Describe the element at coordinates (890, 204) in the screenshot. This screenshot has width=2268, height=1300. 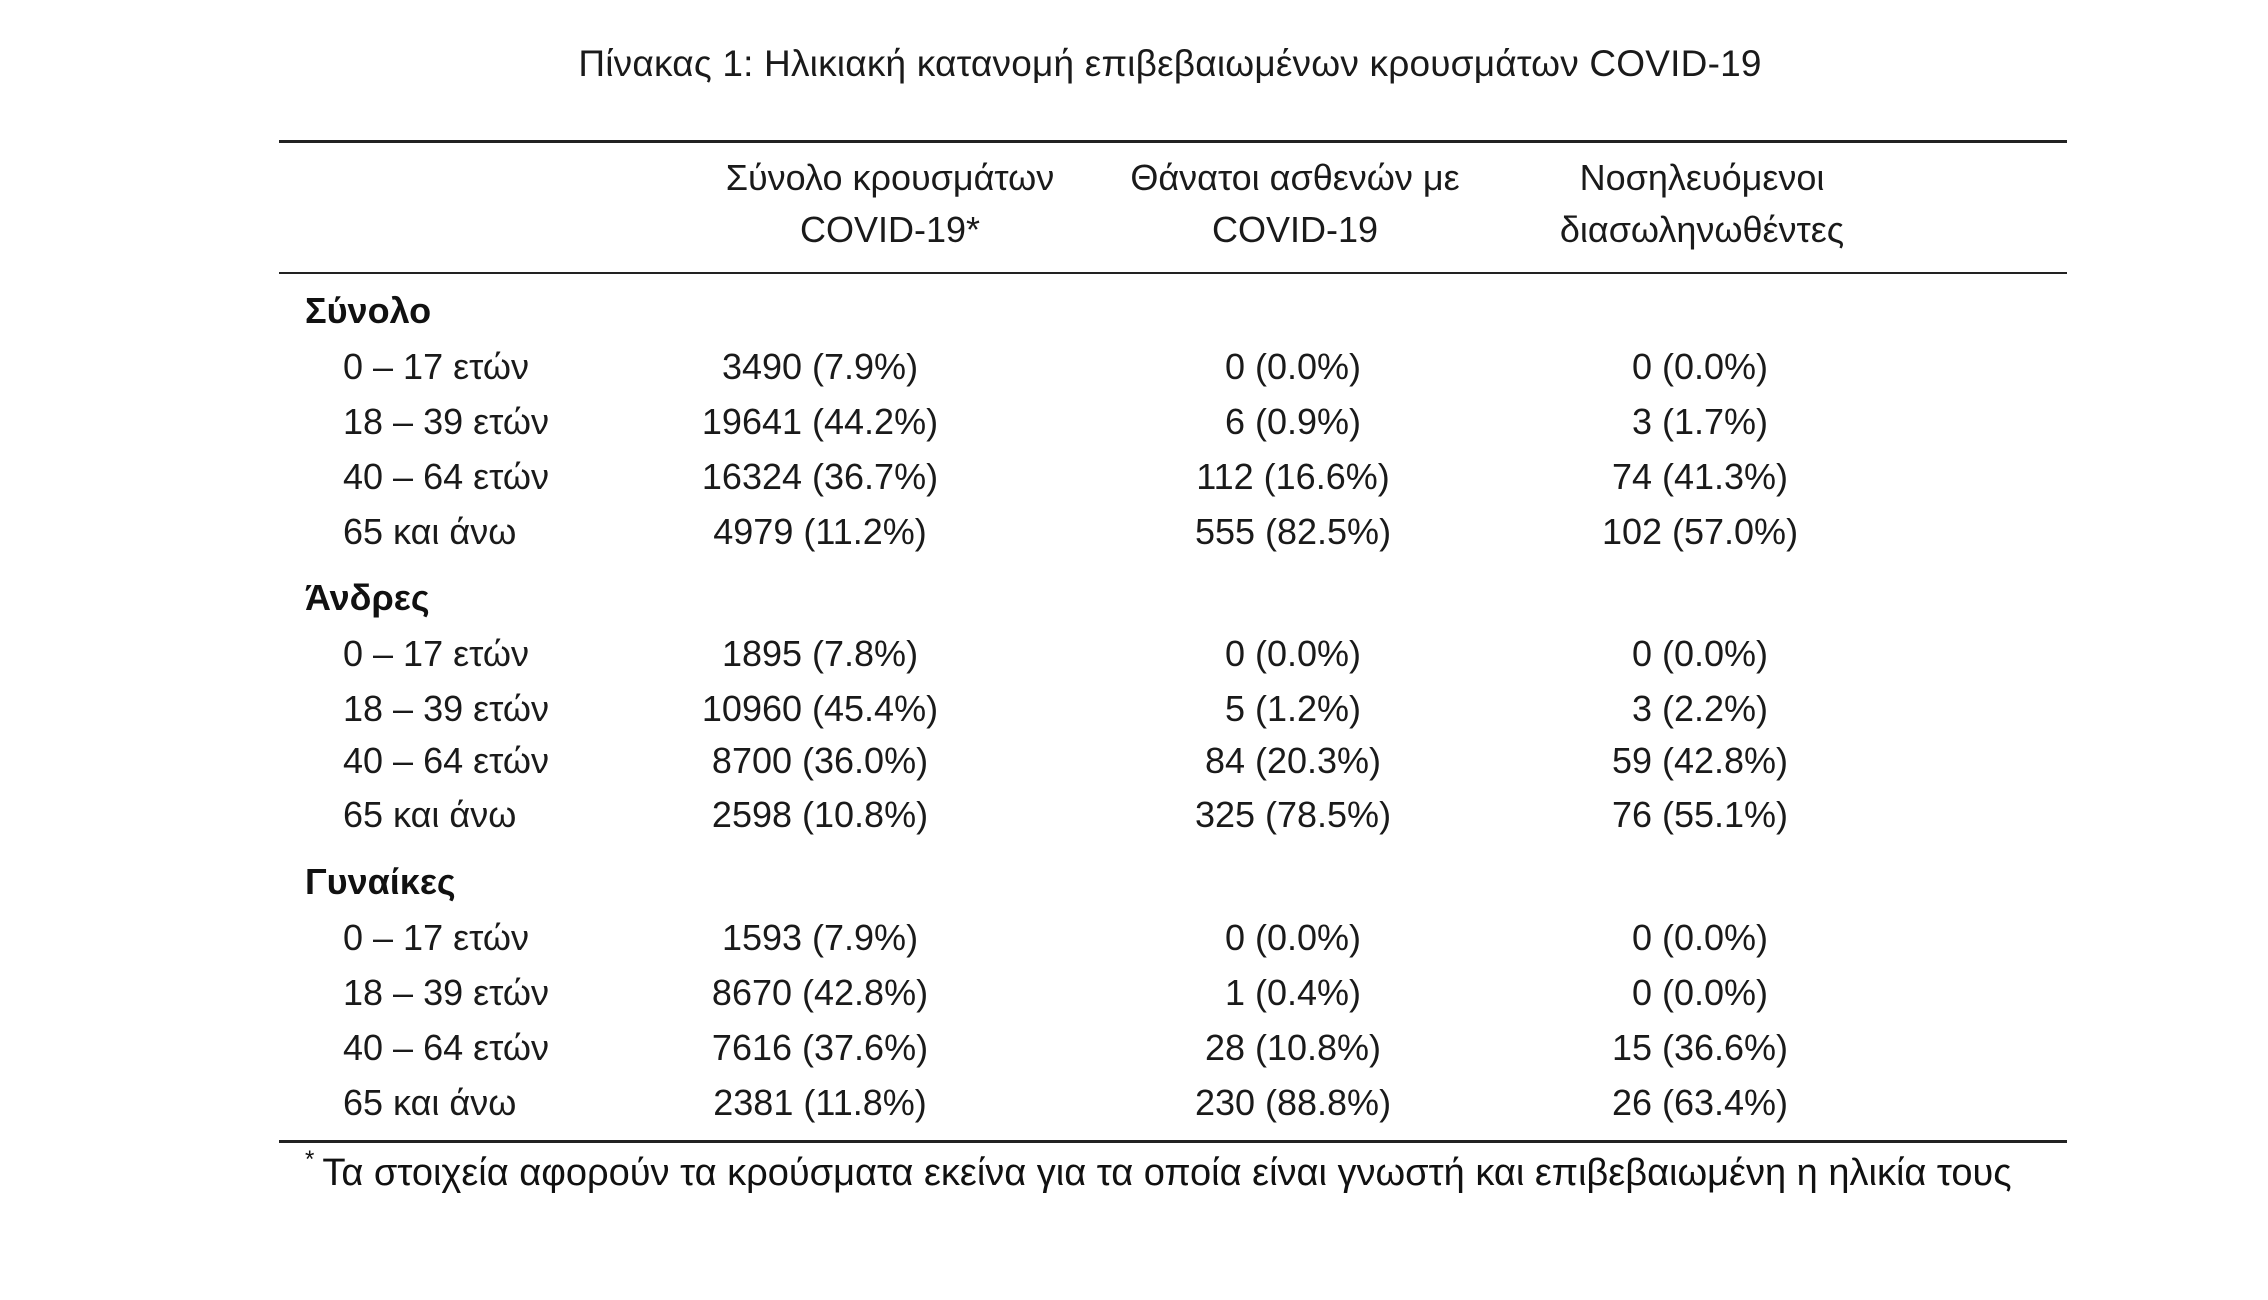
I see `header-total-cases: Σύνολο κρουσμάτων COVID-19*` at that location.